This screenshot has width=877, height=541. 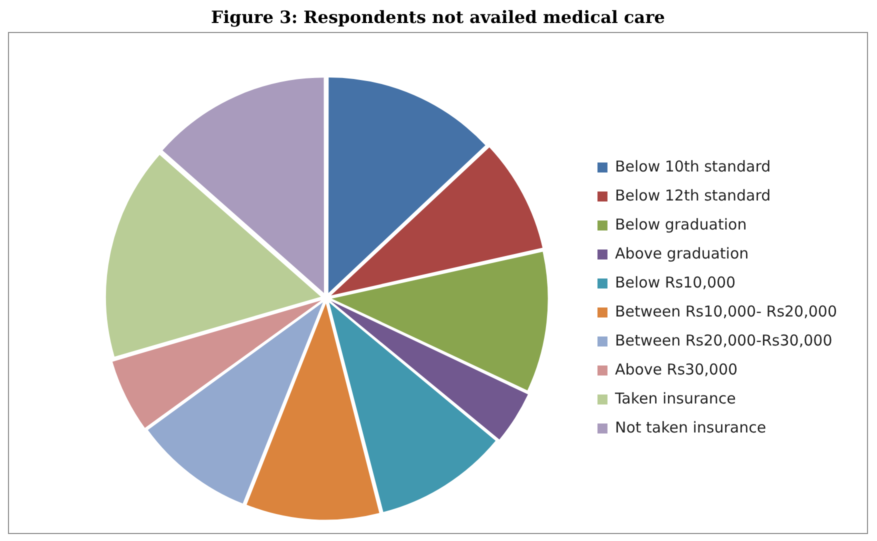 I want to click on legend-label: Not taken insurance, so click(x=690, y=427).